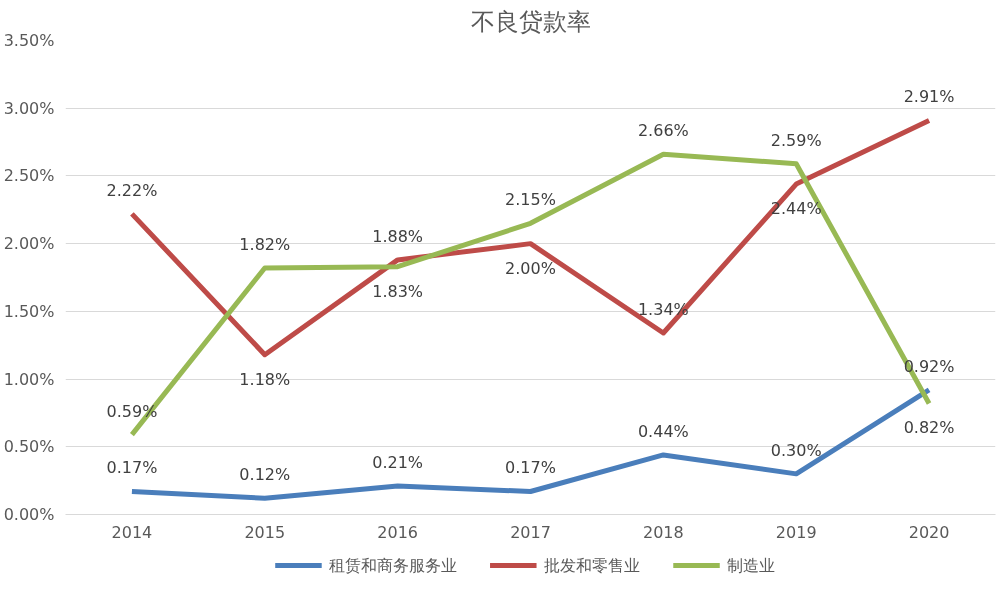 This screenshot has height=603, width=1003. Describe the element at coordinates (265, 245) in the screenshot. I see `data-label: 1.82%` at that location.